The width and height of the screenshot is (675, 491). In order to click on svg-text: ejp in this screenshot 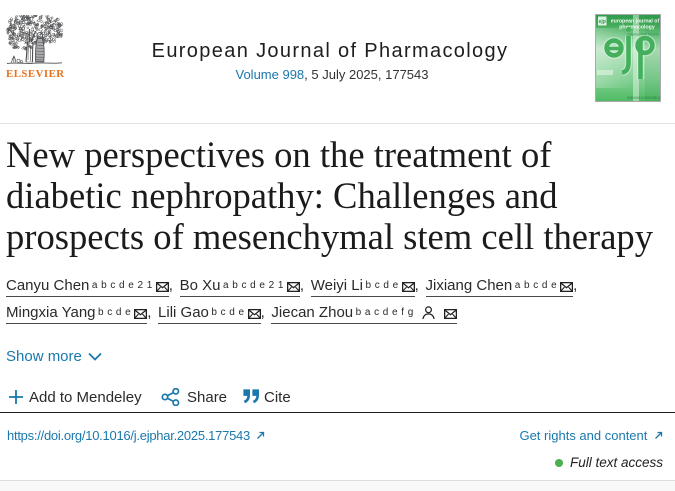, I will do `click(602, 22)`.